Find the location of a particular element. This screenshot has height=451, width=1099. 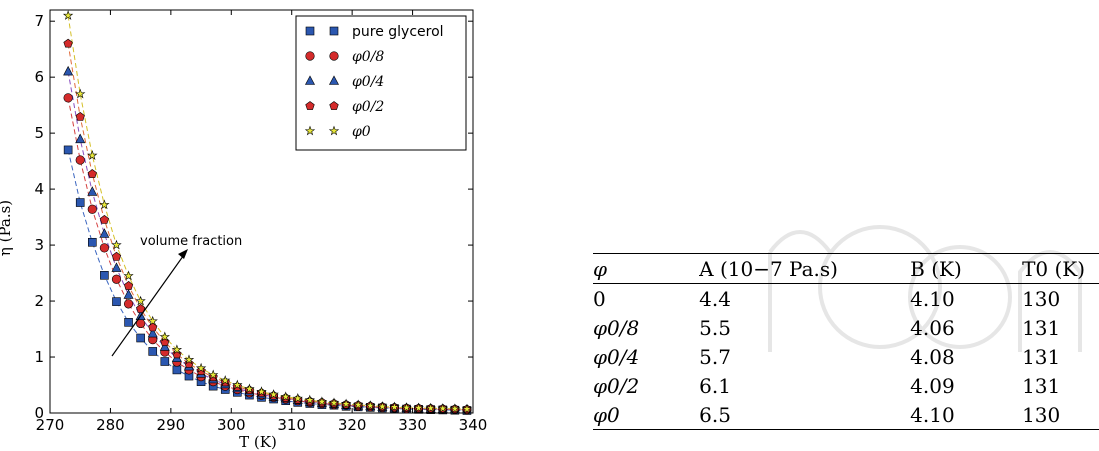

table-row: φ0/2 6.1 4.09 131 is located at coordinates (846, 385).